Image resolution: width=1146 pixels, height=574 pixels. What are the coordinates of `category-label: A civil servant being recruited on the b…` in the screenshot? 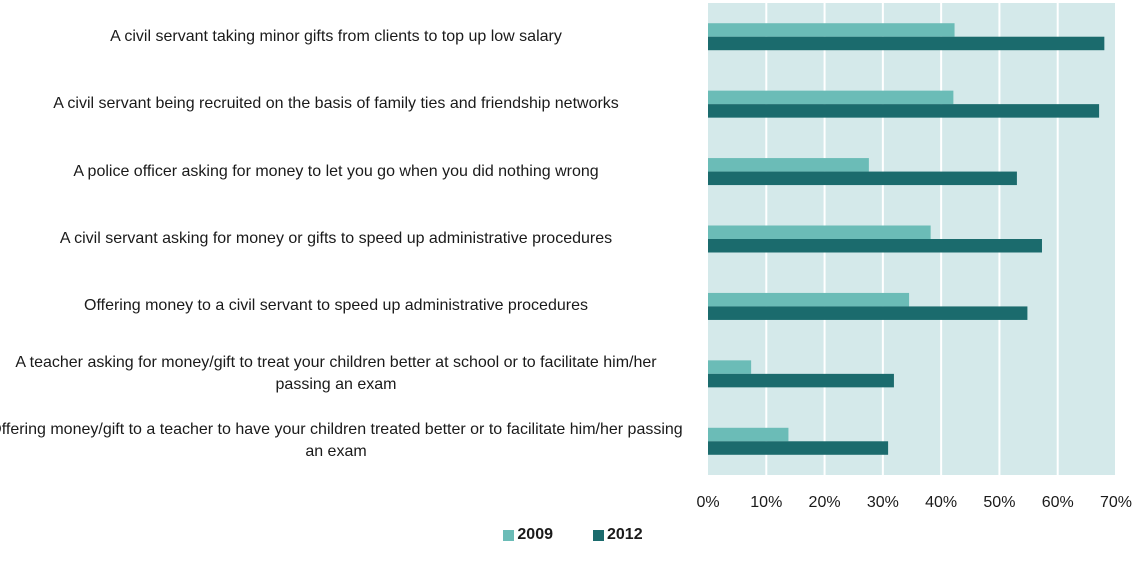 It's located at (336, 104).